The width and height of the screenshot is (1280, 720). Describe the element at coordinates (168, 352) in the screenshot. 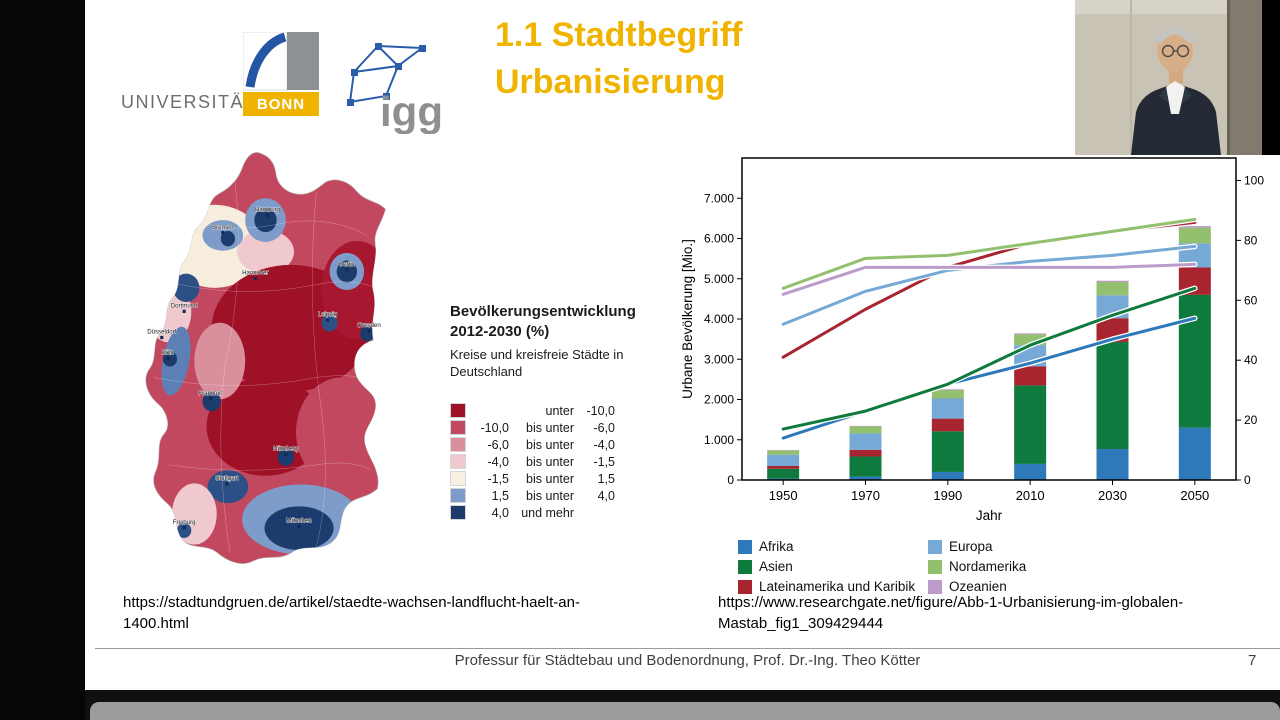

I see `svg-text: Köln` at that location.